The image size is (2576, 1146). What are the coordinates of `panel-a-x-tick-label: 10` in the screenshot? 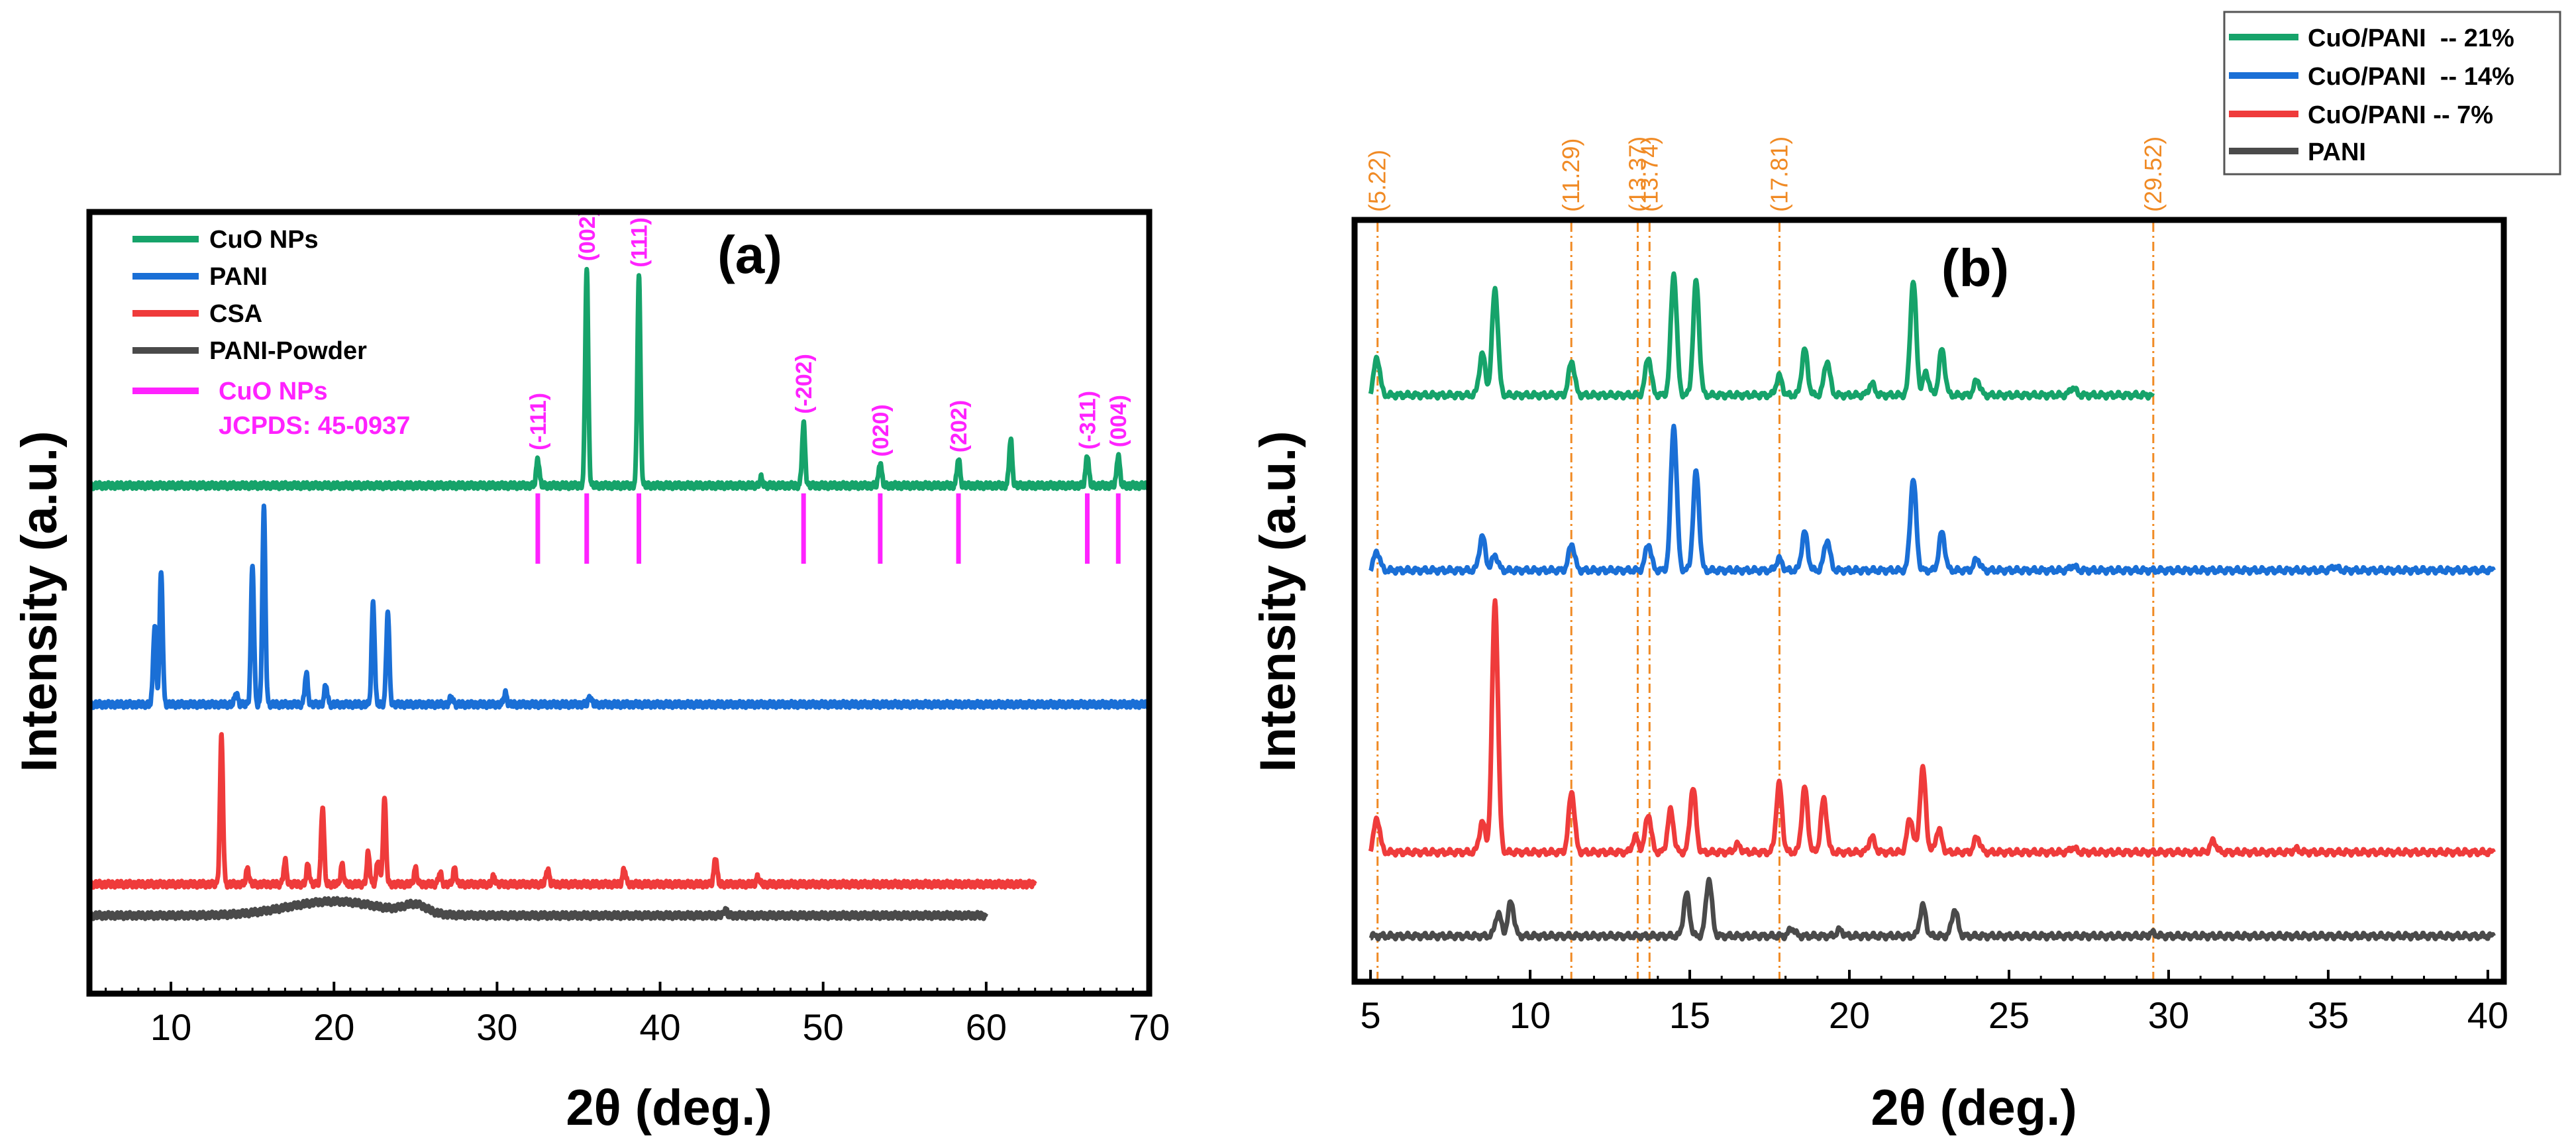 It's located at (170, 1027).